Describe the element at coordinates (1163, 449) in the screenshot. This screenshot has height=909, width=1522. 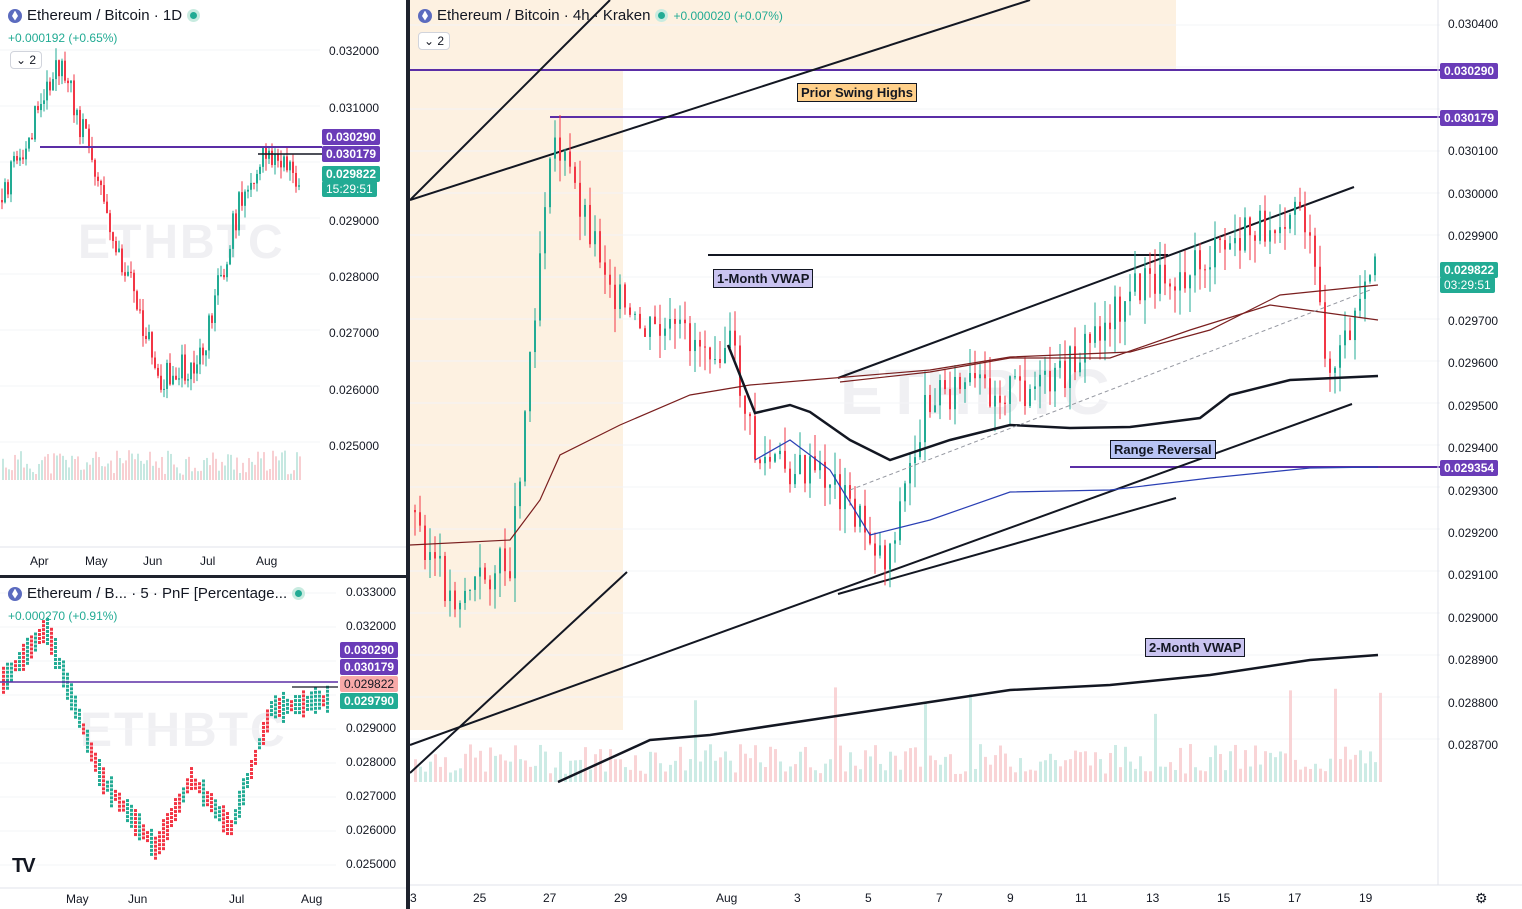
I see `annotation-range-reversal: Range Reversal` at that location.